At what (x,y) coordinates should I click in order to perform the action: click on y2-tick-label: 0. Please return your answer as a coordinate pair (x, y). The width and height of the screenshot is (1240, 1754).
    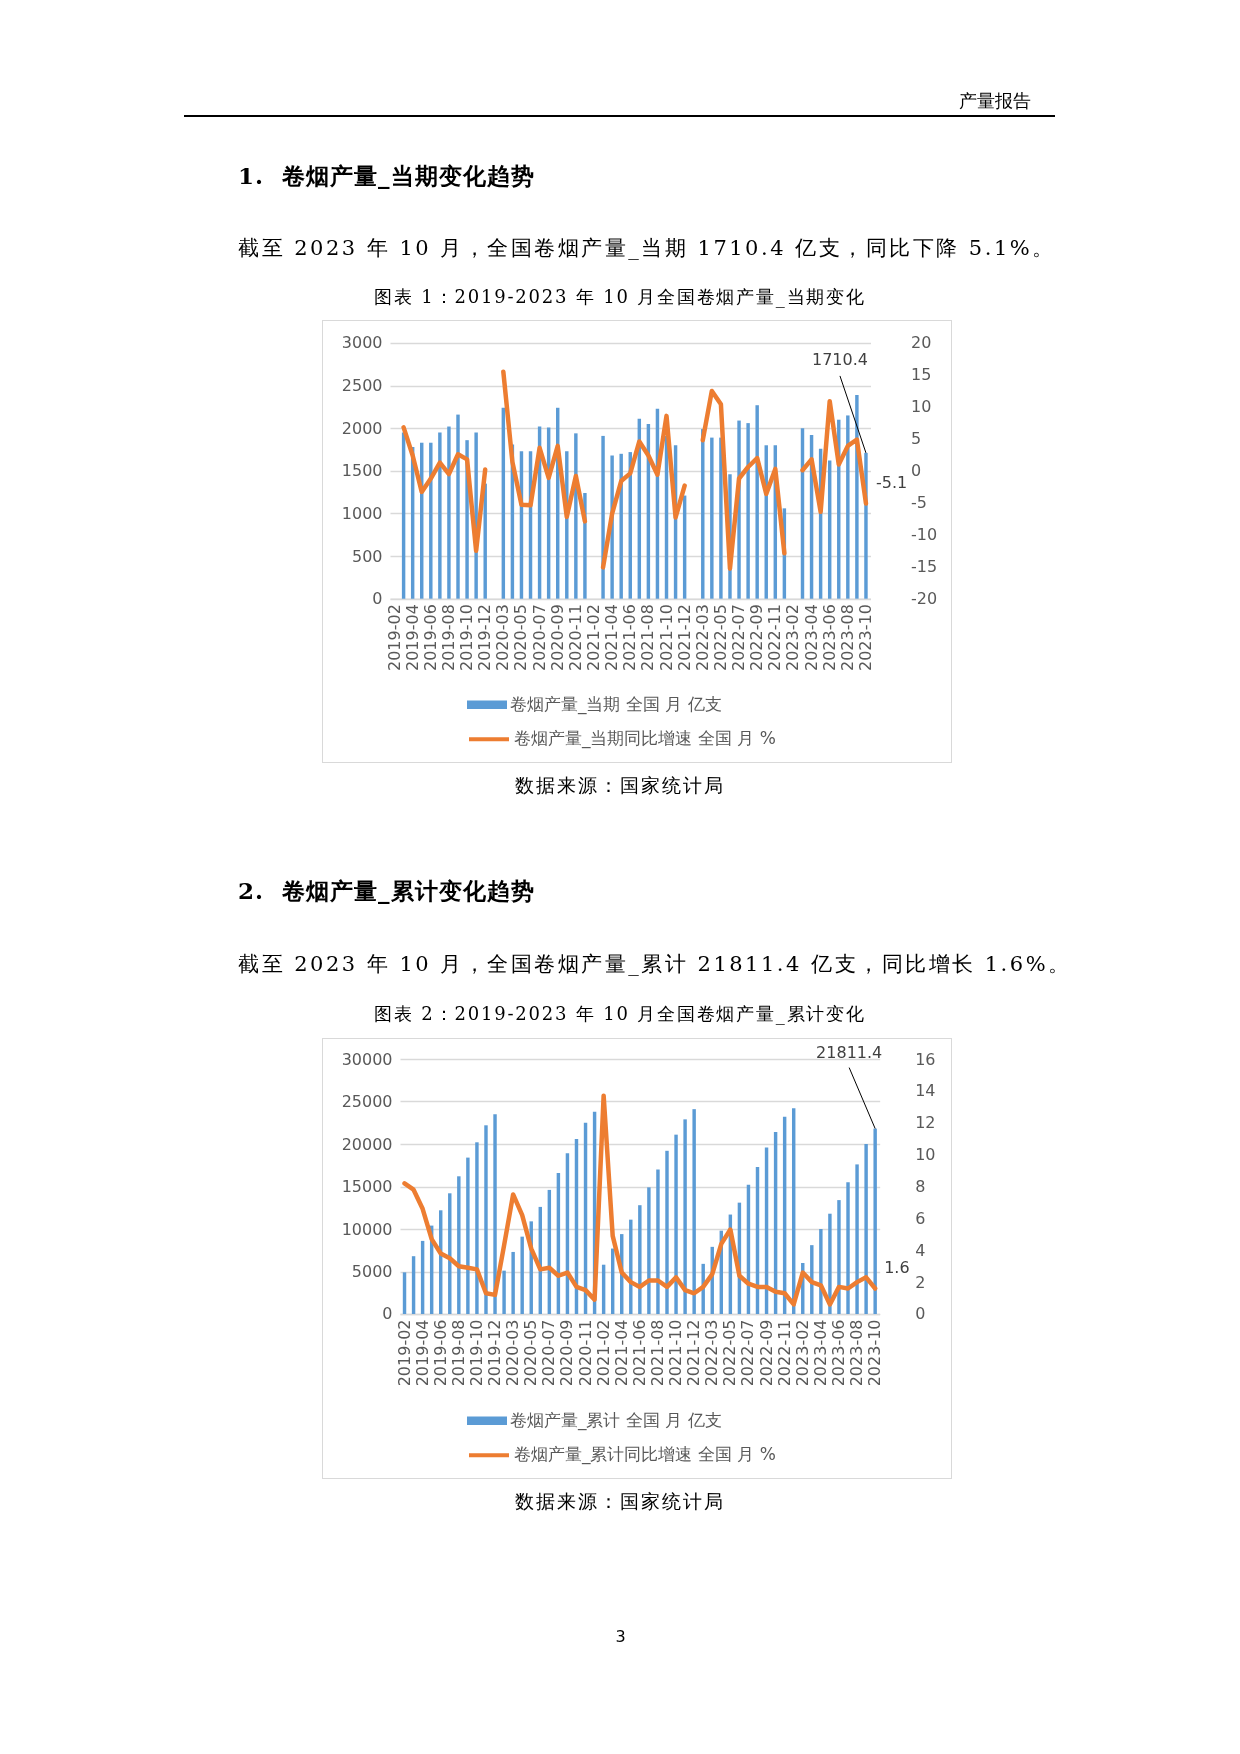
    Looking at the image, I should click on (916, 471).